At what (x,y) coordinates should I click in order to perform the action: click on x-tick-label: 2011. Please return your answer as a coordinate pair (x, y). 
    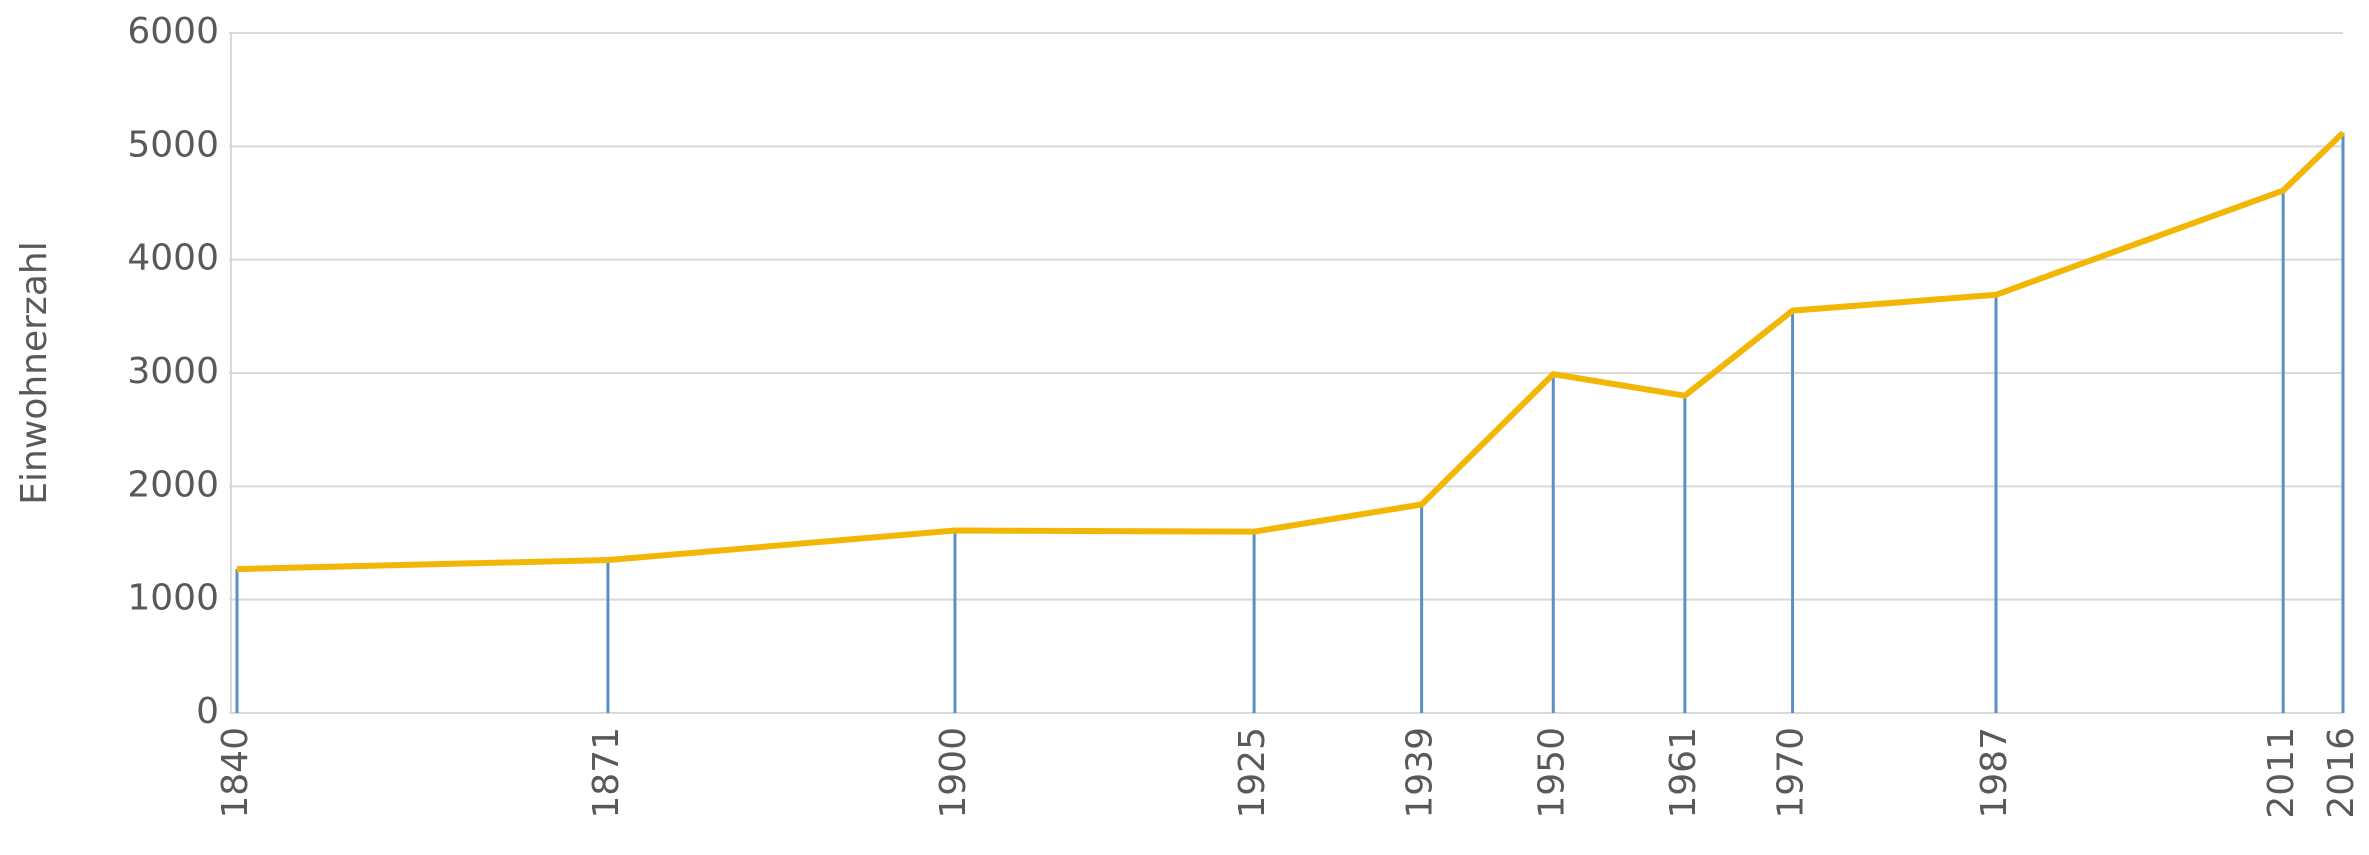
    Looking at the image, I should click on (2281, 773).